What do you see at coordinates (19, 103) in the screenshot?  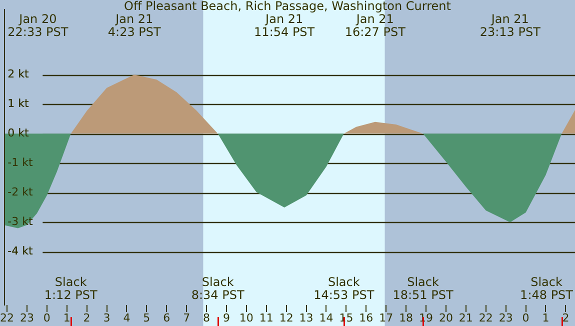 I see `y-tick-label: 1 kt` at bounding box center [19, 103].